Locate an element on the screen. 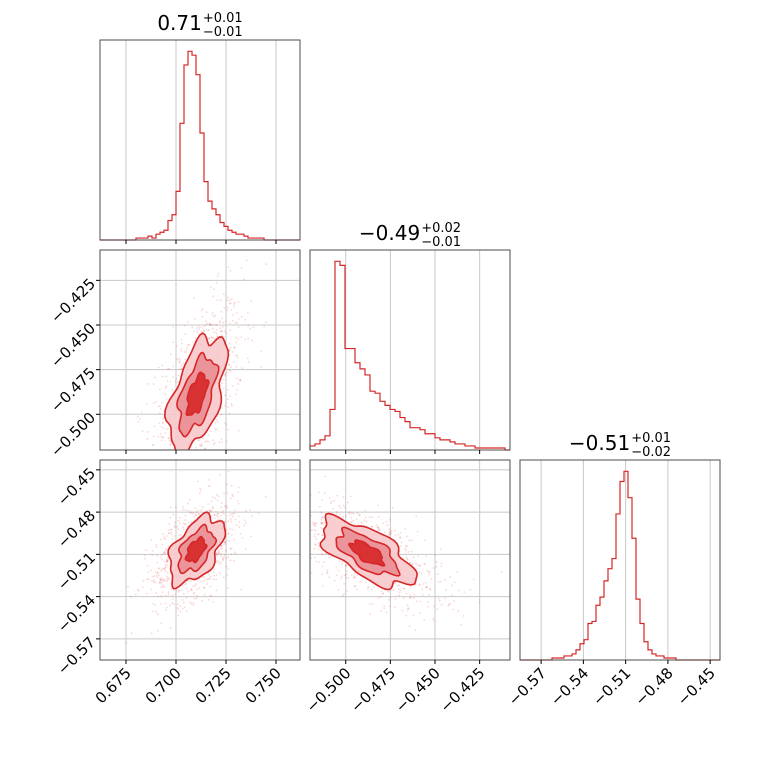  title-minus-err: −0.02 is located at coordinates (651, 452).